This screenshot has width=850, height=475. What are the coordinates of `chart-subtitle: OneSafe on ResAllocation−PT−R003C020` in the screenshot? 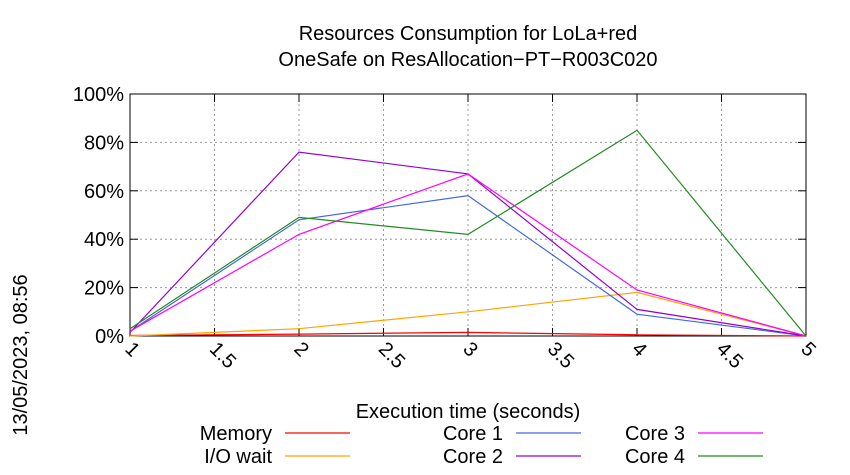 It's located at (467, 60).